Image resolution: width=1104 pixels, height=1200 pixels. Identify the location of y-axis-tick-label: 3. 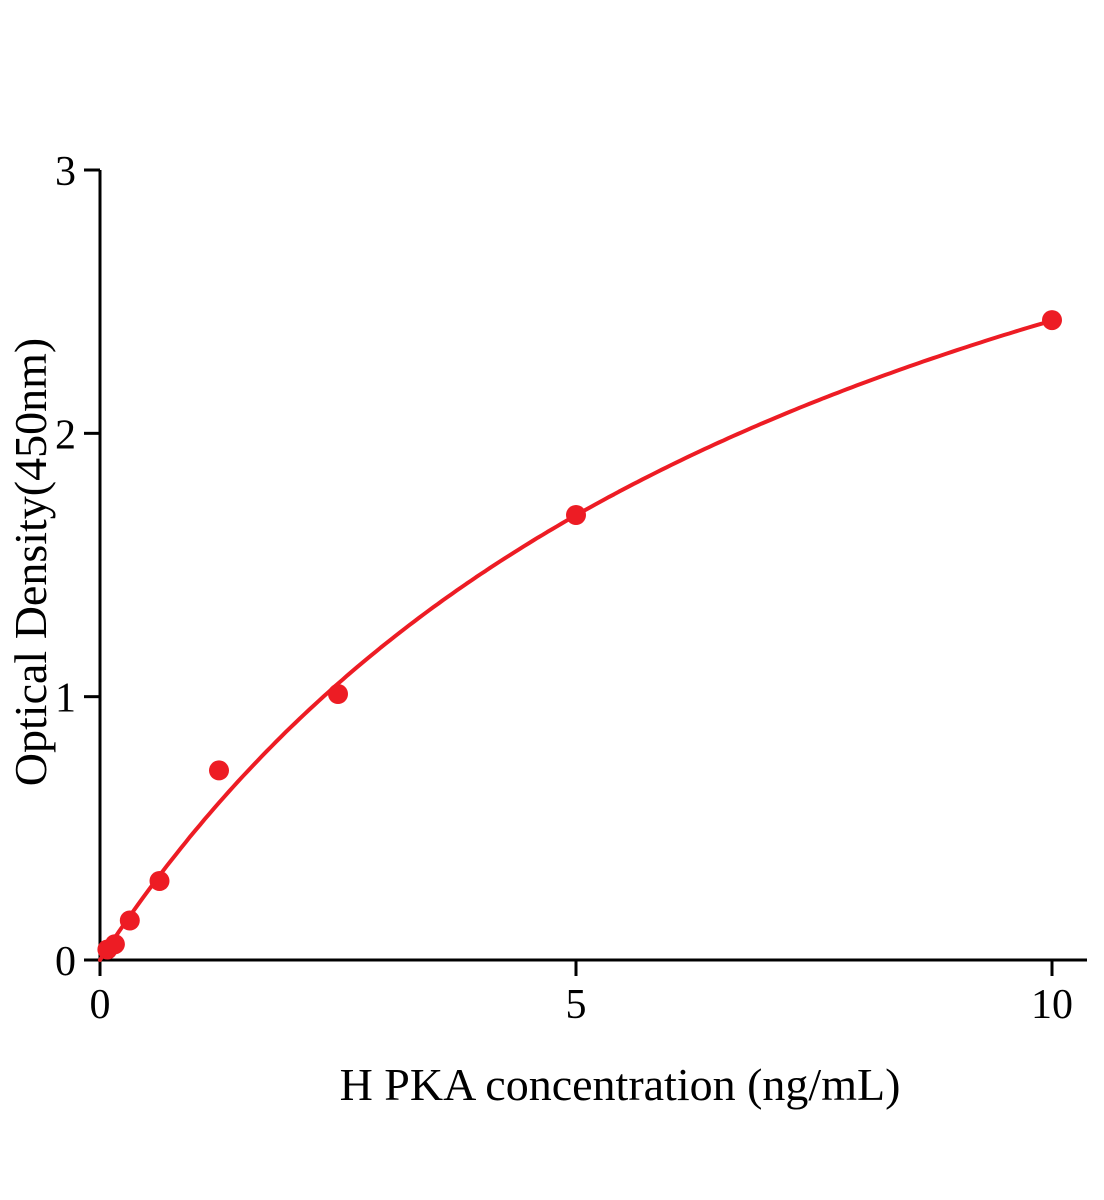
(65, 172).